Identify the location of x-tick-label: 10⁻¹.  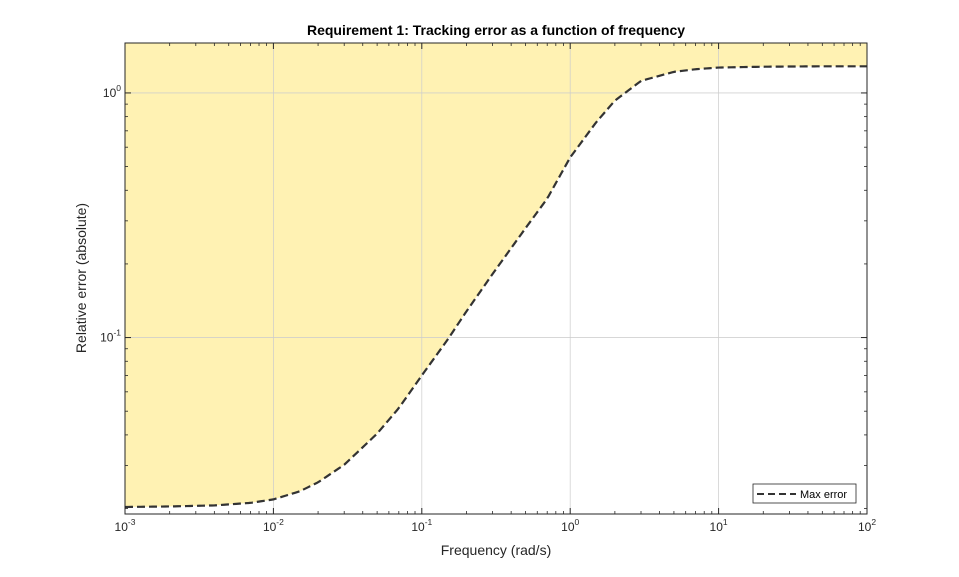
(421, 525).